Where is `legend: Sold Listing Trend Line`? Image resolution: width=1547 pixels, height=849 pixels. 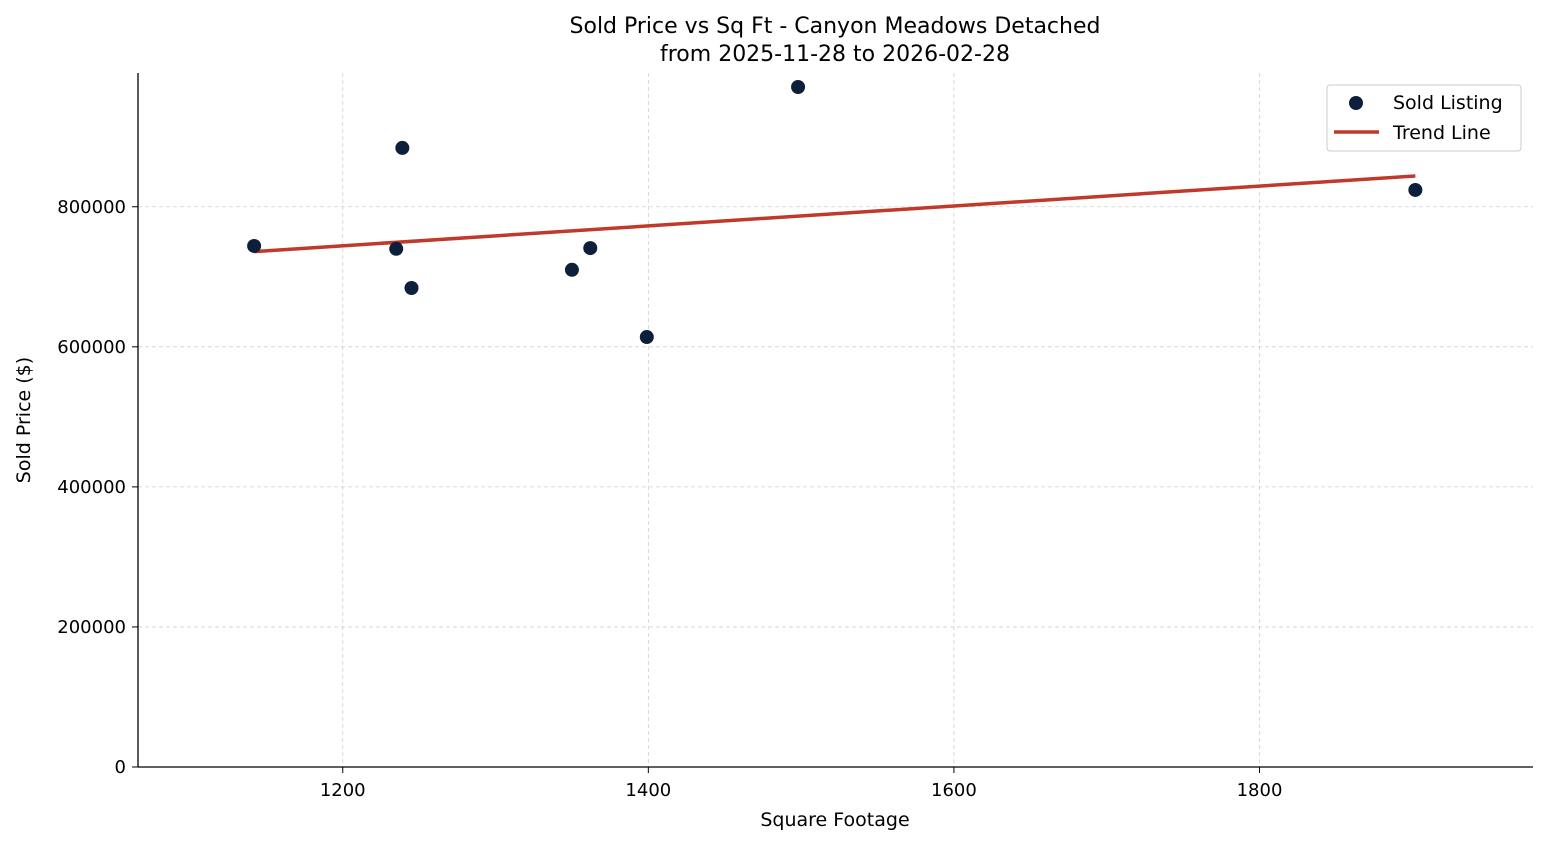 legend: Sold Listing Trend Line is located at coordinates (1424, 118).